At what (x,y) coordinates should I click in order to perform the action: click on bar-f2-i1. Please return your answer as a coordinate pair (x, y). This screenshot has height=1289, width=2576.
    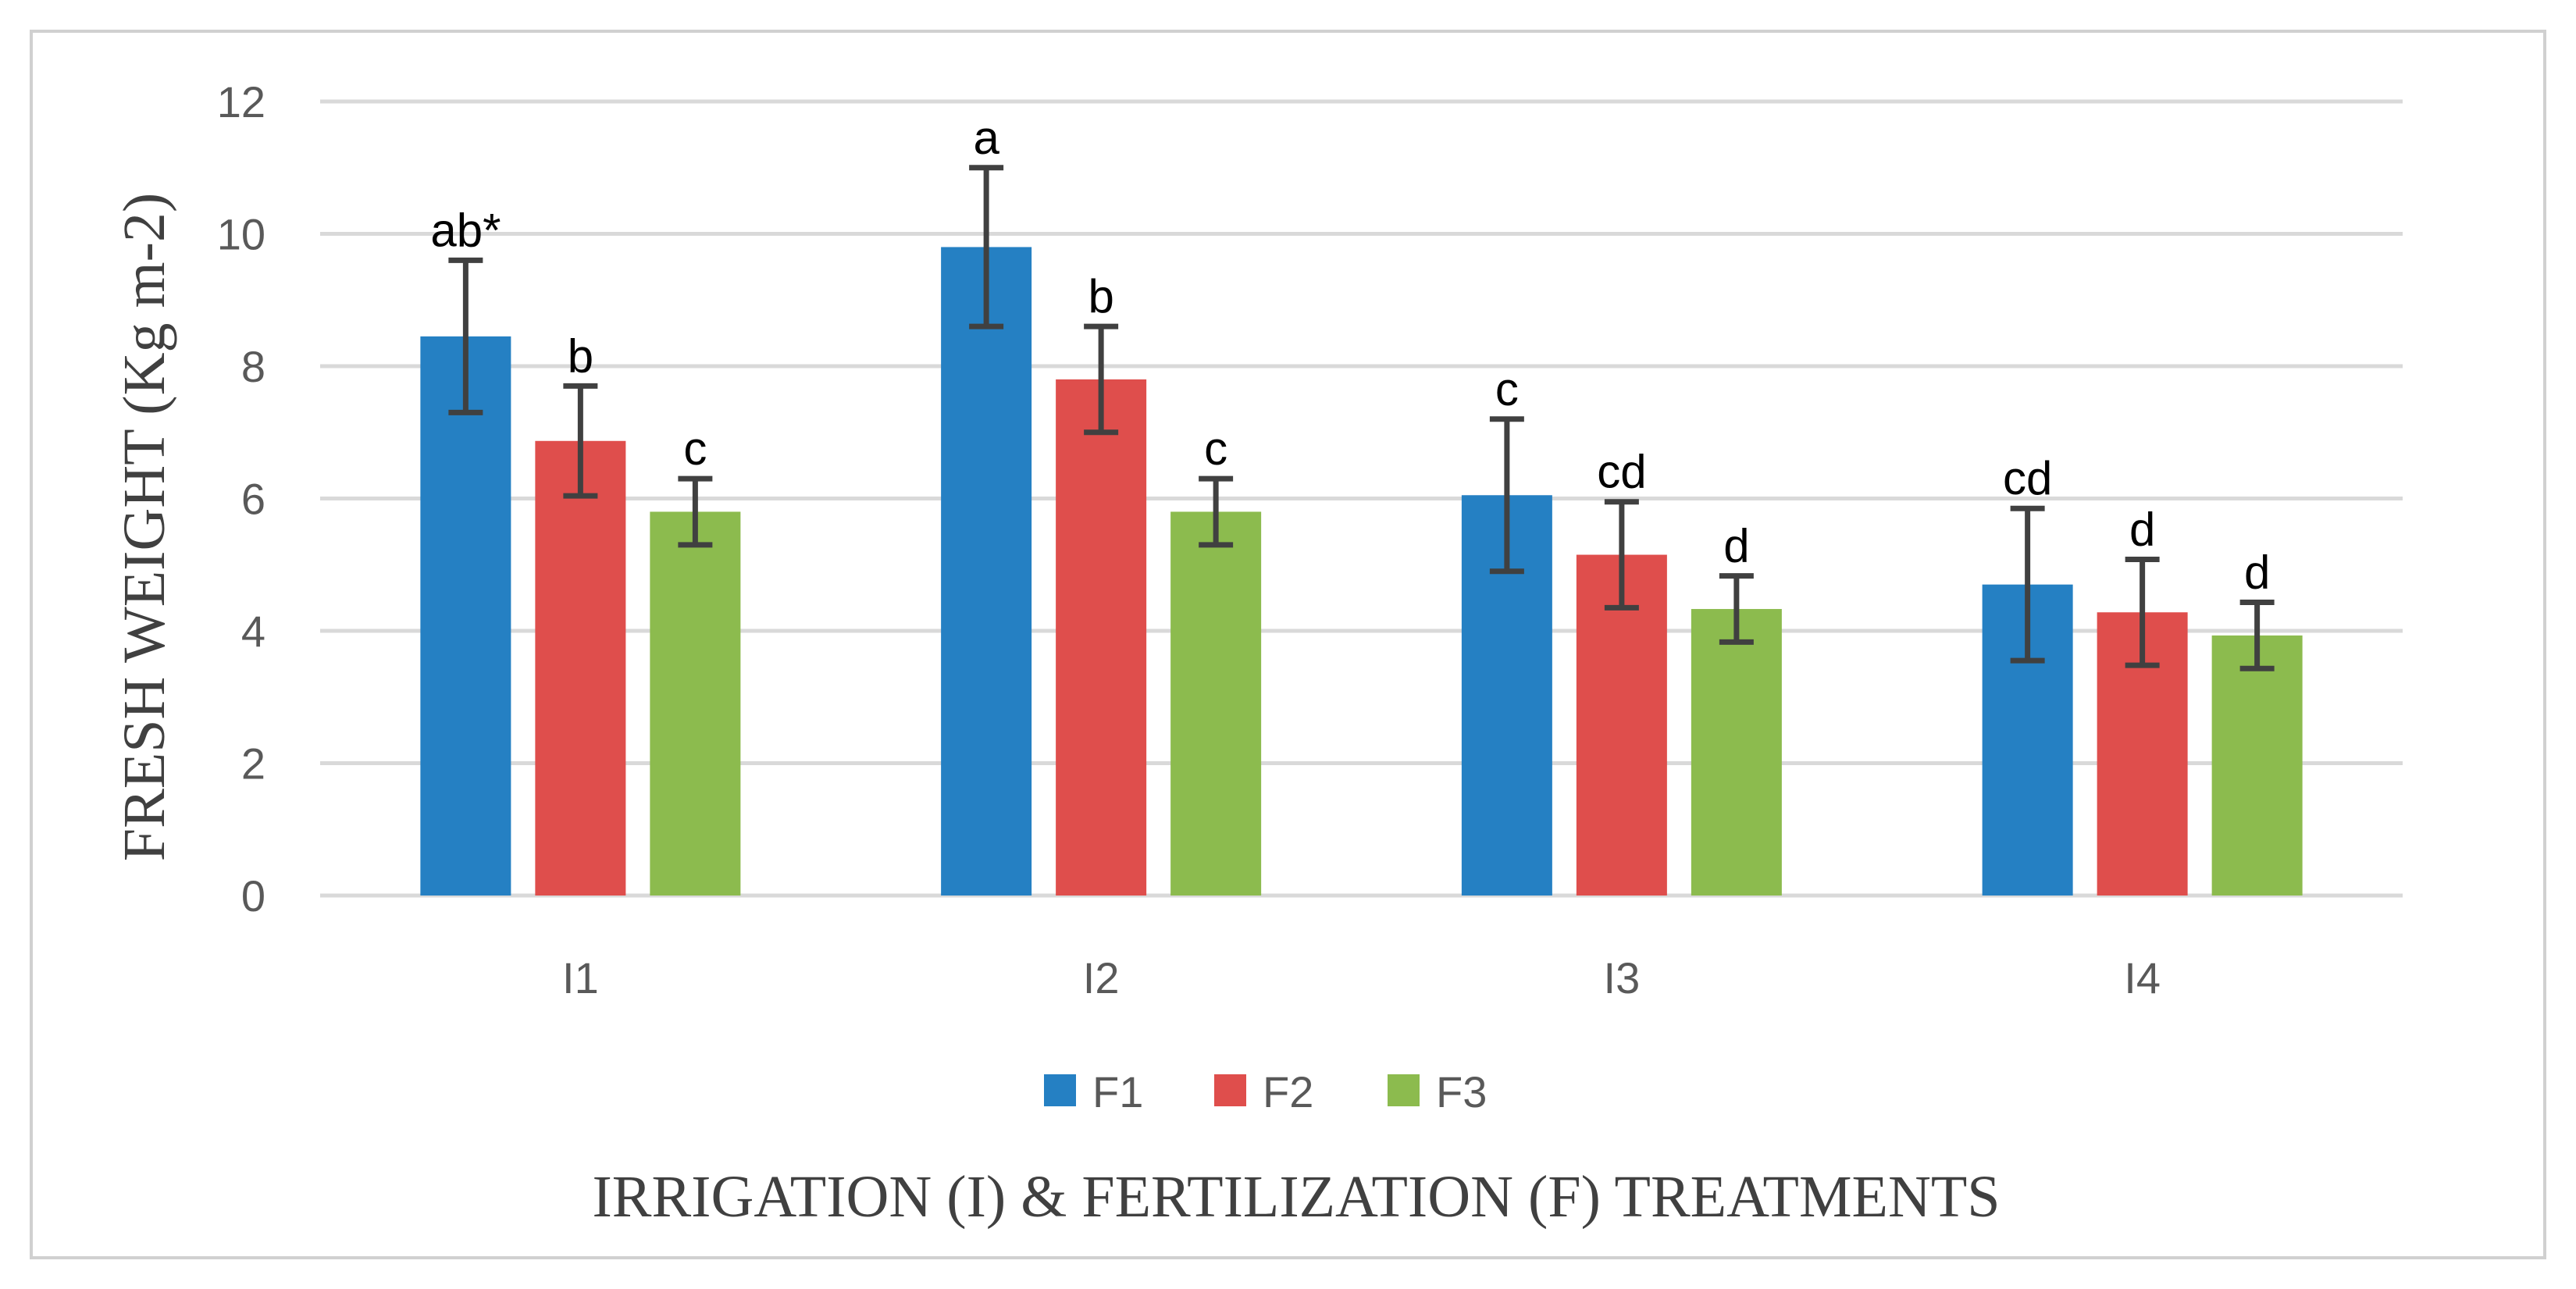
    Looking at the image, I should click on (580, 668).